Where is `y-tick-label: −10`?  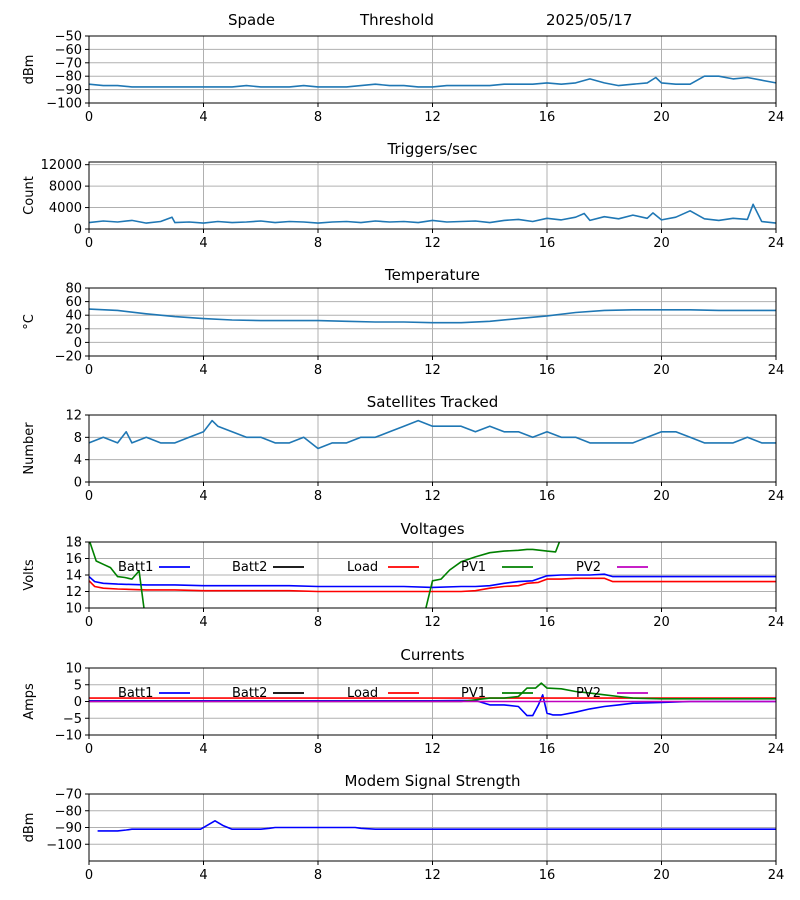 y-tick-label: −10 is located at coordinates (68, 736).